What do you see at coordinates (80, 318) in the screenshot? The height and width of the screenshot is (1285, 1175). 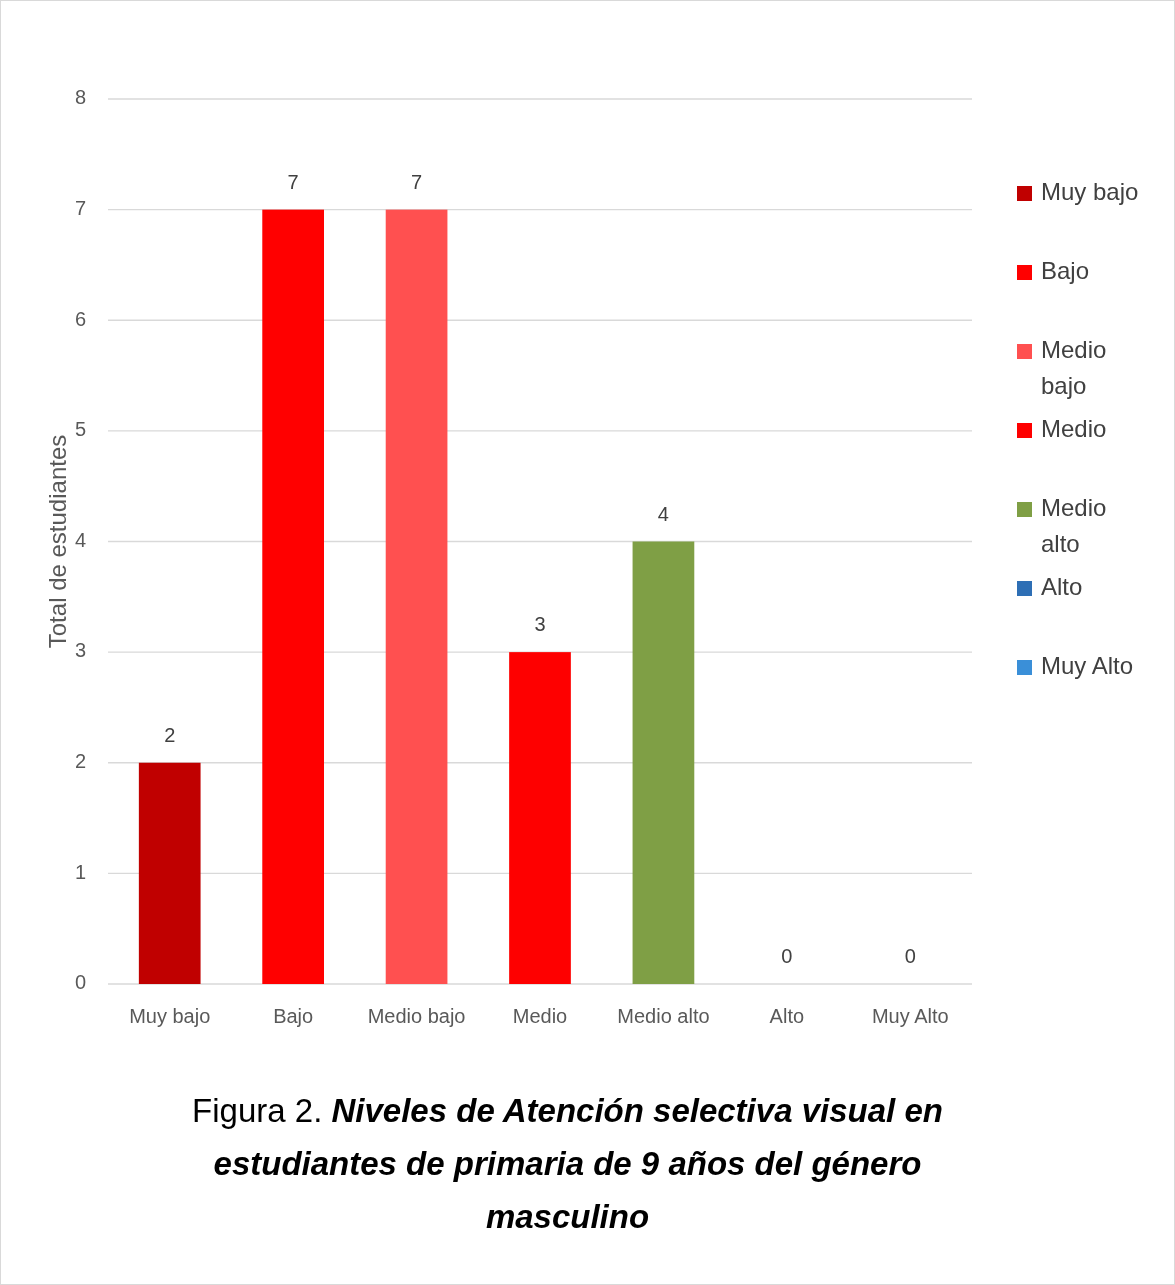 I see `y-tick-label: 6` at bounding box center [80, 318].